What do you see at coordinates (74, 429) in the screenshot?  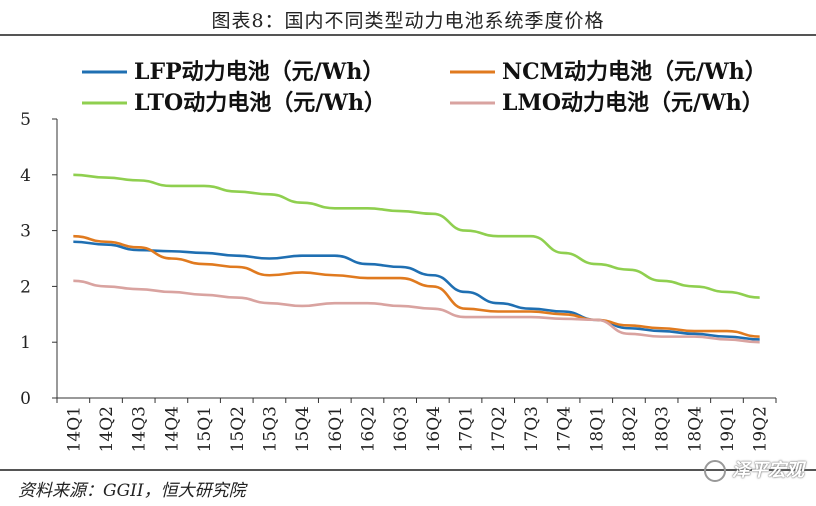 I see `x-tick-label: 14Q1` at bounding box center [74, 429].